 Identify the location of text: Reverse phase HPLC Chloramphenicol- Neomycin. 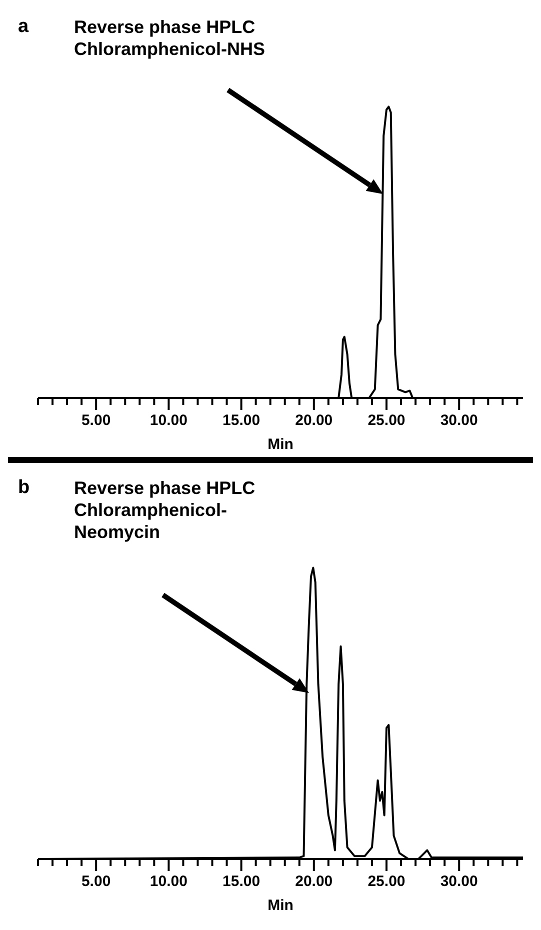
(165, 510).